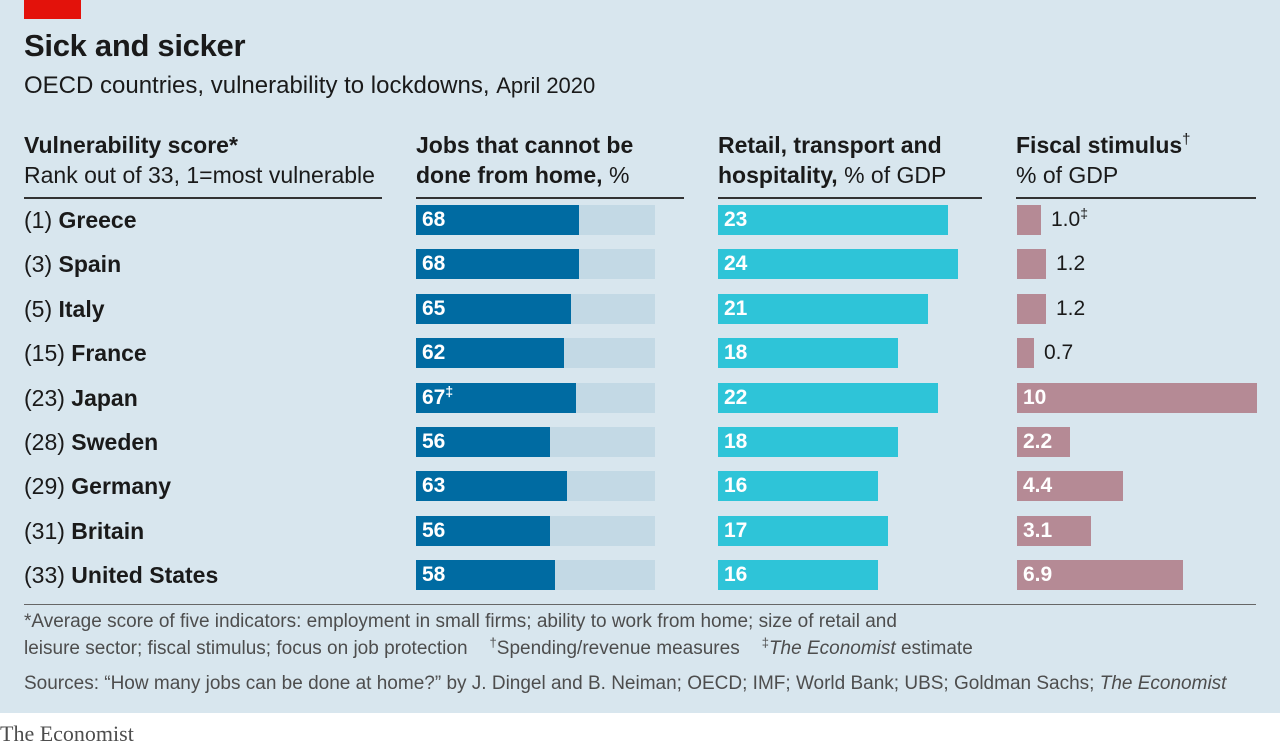 The image size is (1280, 750). What do you see at coordinates (121, 486) in the screenshot?
I see `row-country-name: Germany` at bounding box center [121, 486].